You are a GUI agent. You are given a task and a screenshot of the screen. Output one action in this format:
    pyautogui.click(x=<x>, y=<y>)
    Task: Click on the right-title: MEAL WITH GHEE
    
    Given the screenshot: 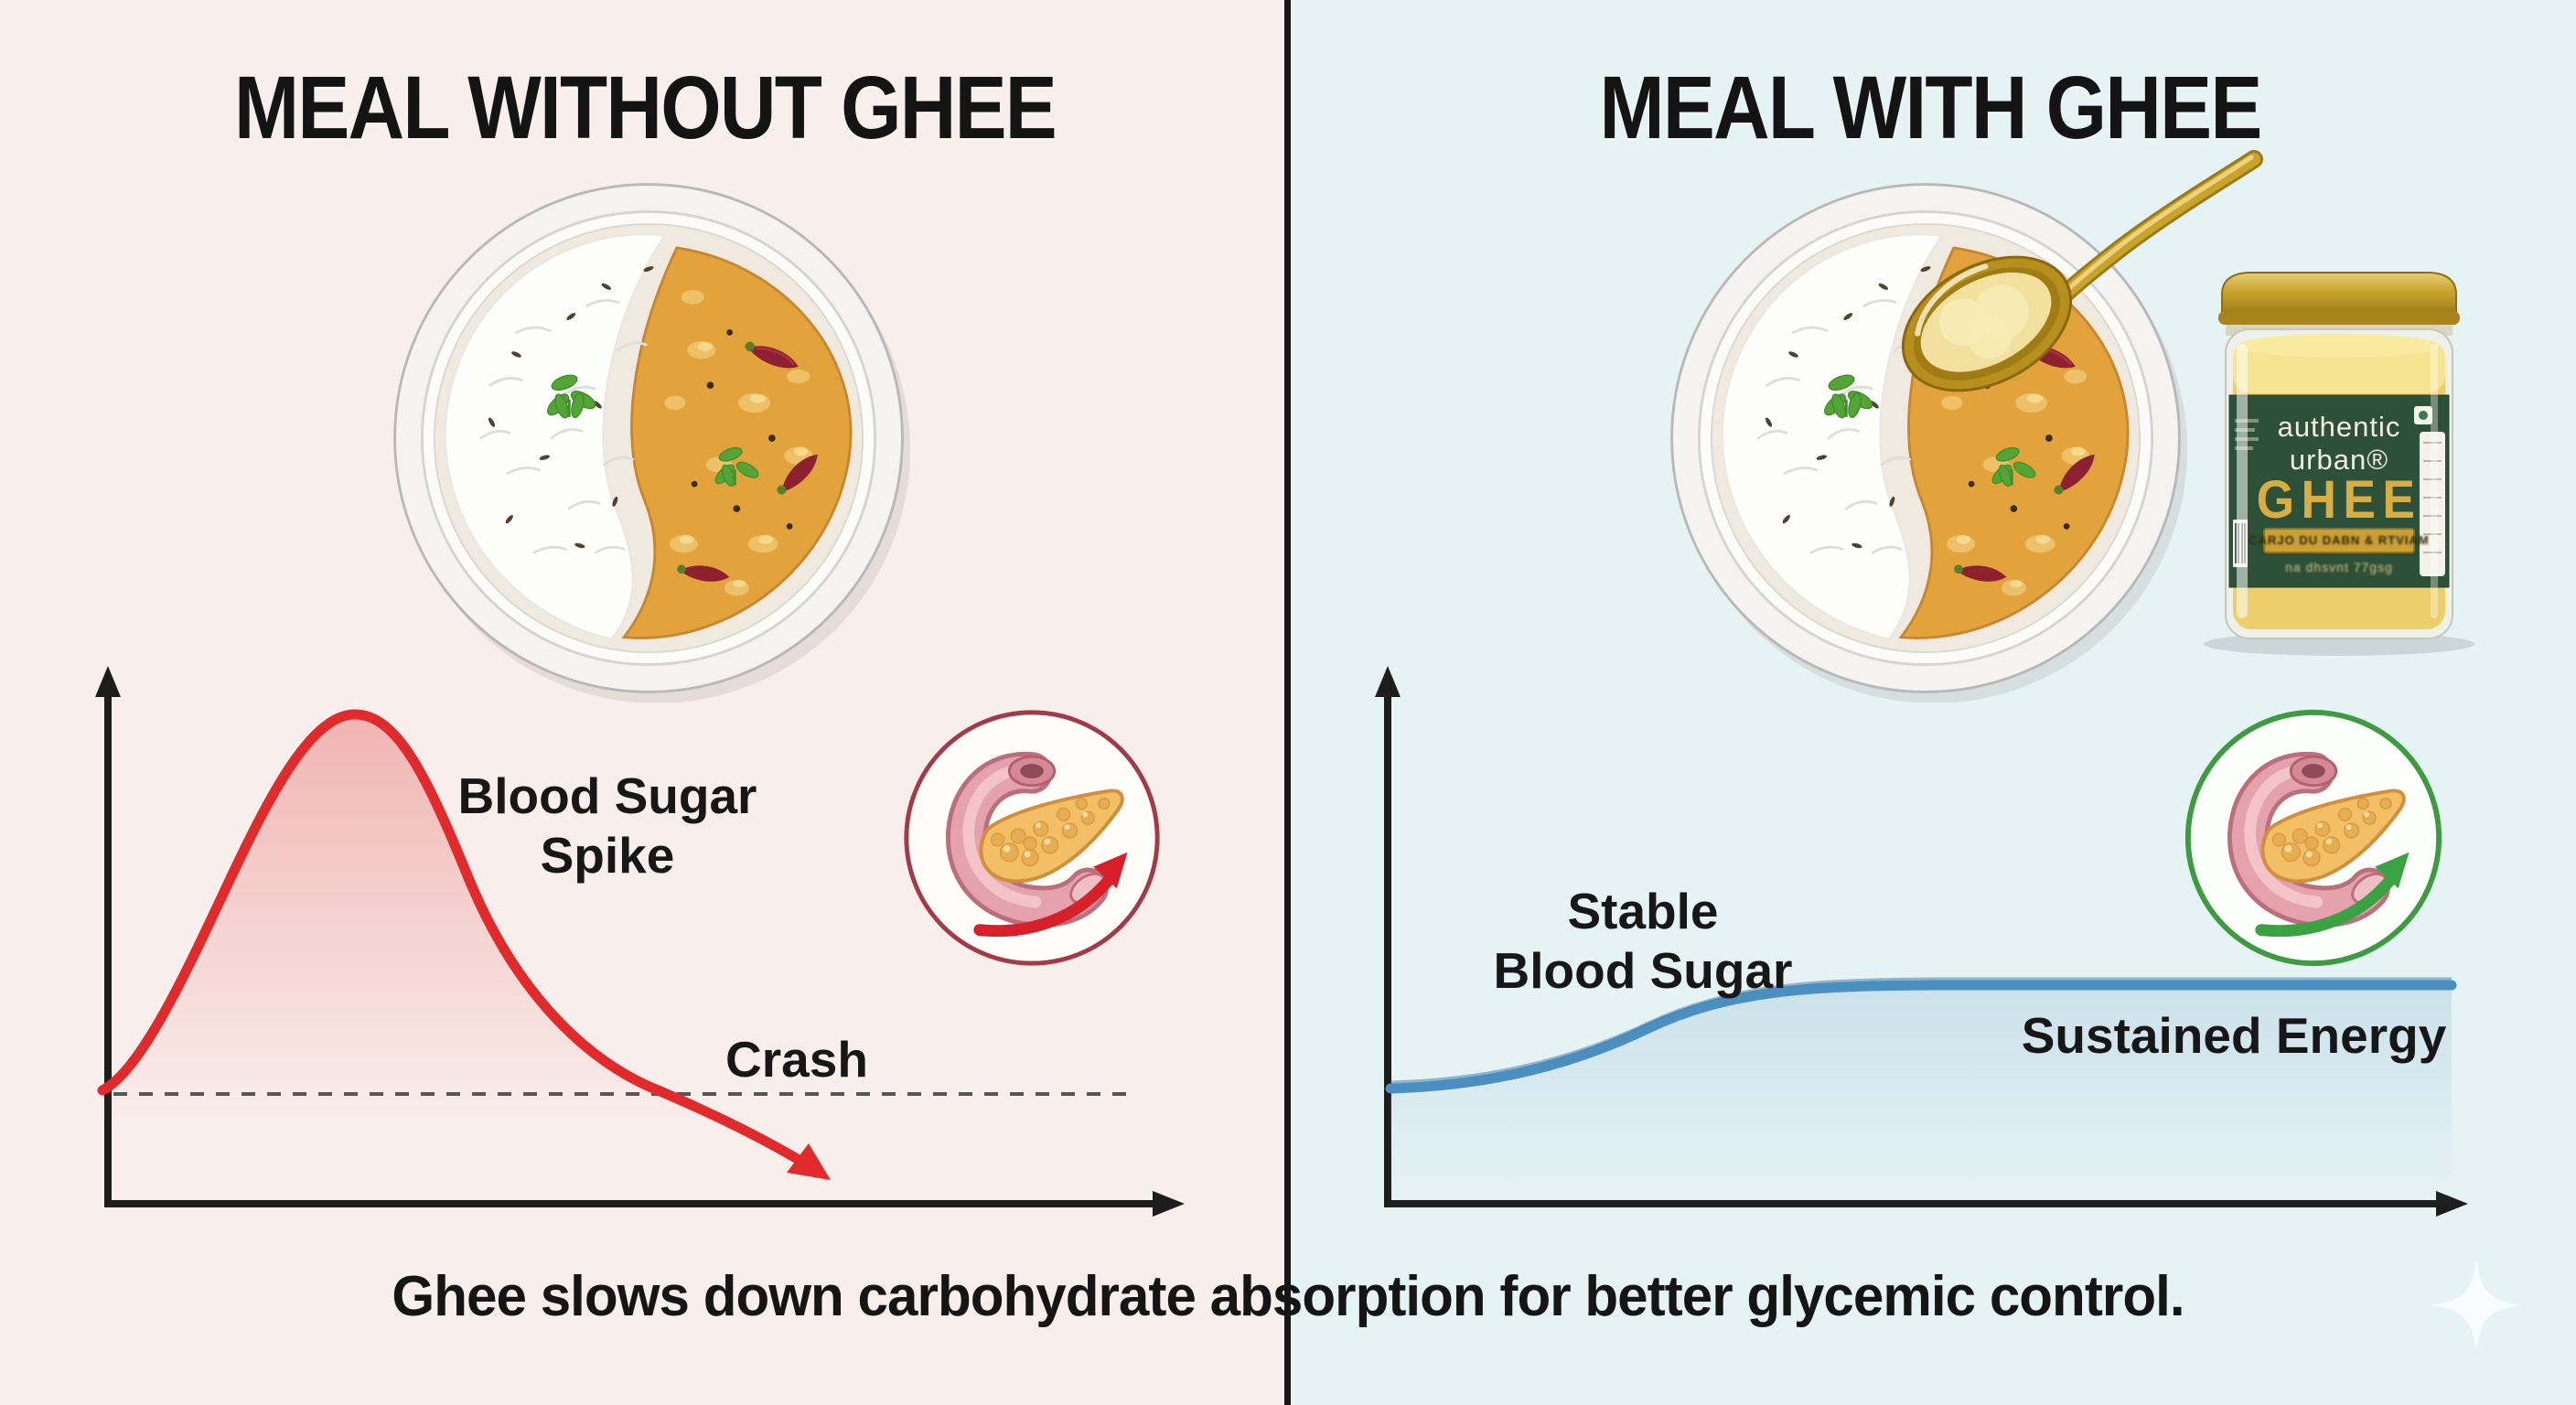 What is the action you would take?
    pyautogui.click(x=1930, y=107)
    